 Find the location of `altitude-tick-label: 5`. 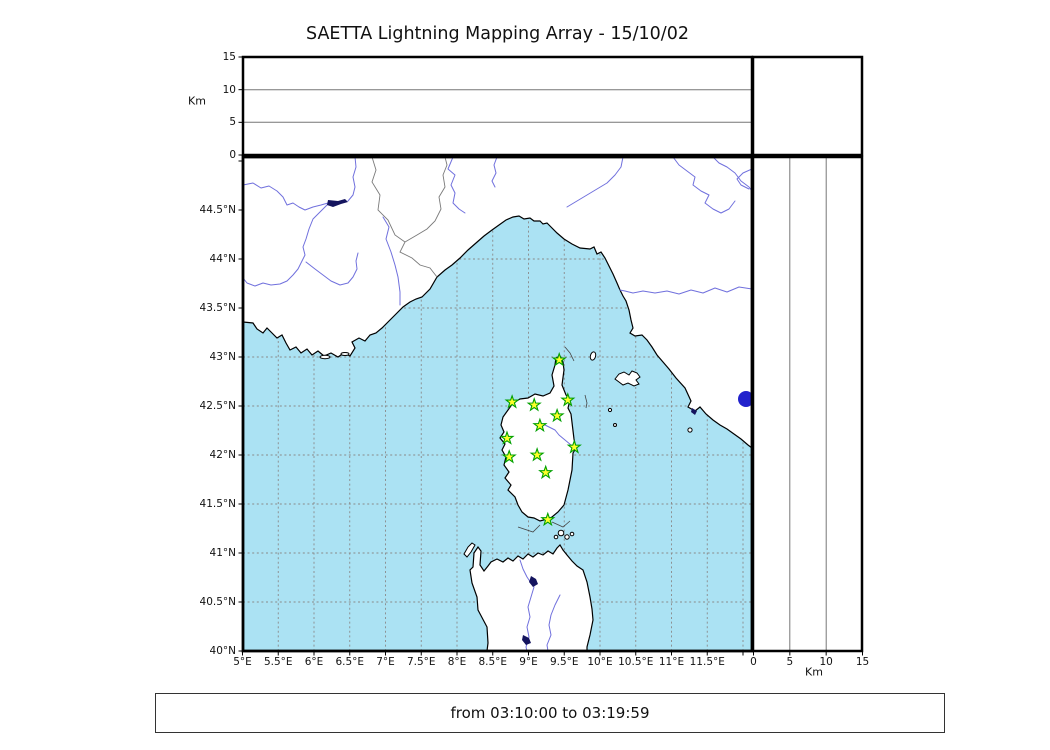

altitude-tick-label: 5 is located at coordinates (232, 122).